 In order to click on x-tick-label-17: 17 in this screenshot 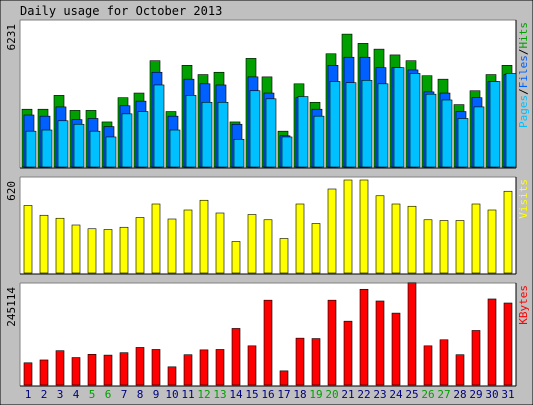, I will do `click(283, 394)`.